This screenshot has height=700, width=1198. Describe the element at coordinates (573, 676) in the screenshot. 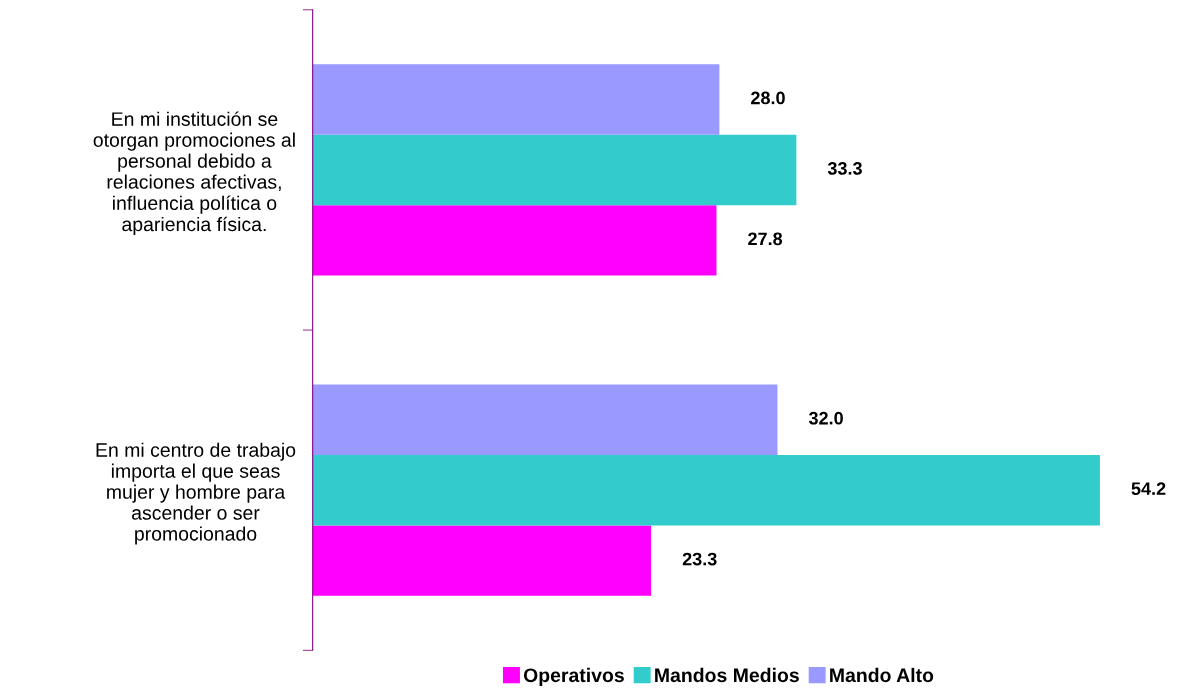

I see `legend-label: Operativos` at that location.